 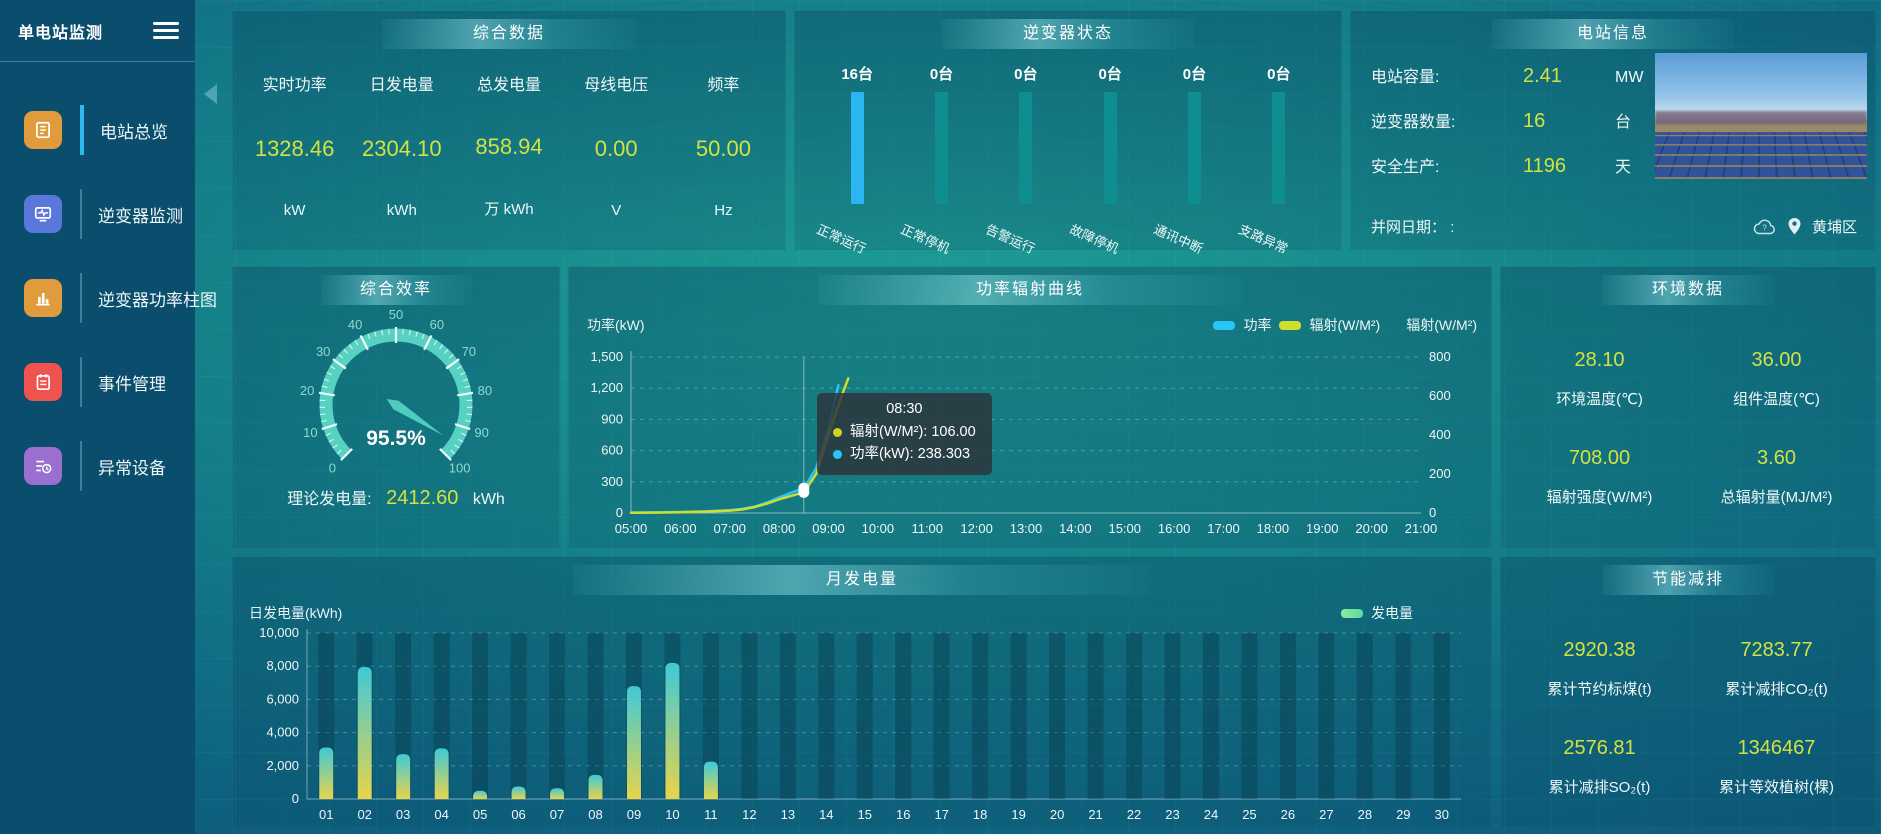 I want to click on metric-cell: 3.60 总辐射量(MJ/M²), so click(x=1776, y=477).